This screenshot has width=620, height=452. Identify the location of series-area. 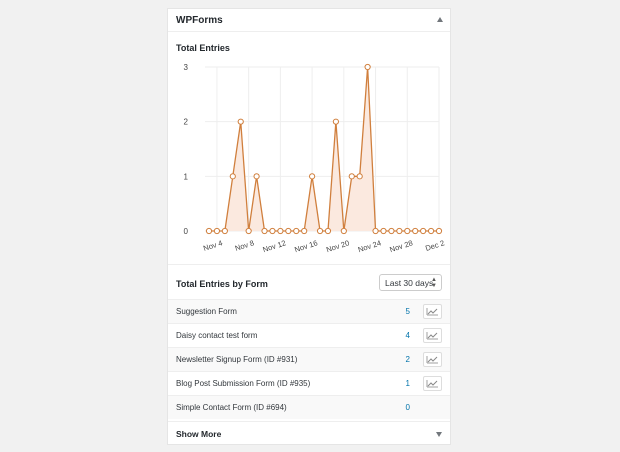
(324, 149).